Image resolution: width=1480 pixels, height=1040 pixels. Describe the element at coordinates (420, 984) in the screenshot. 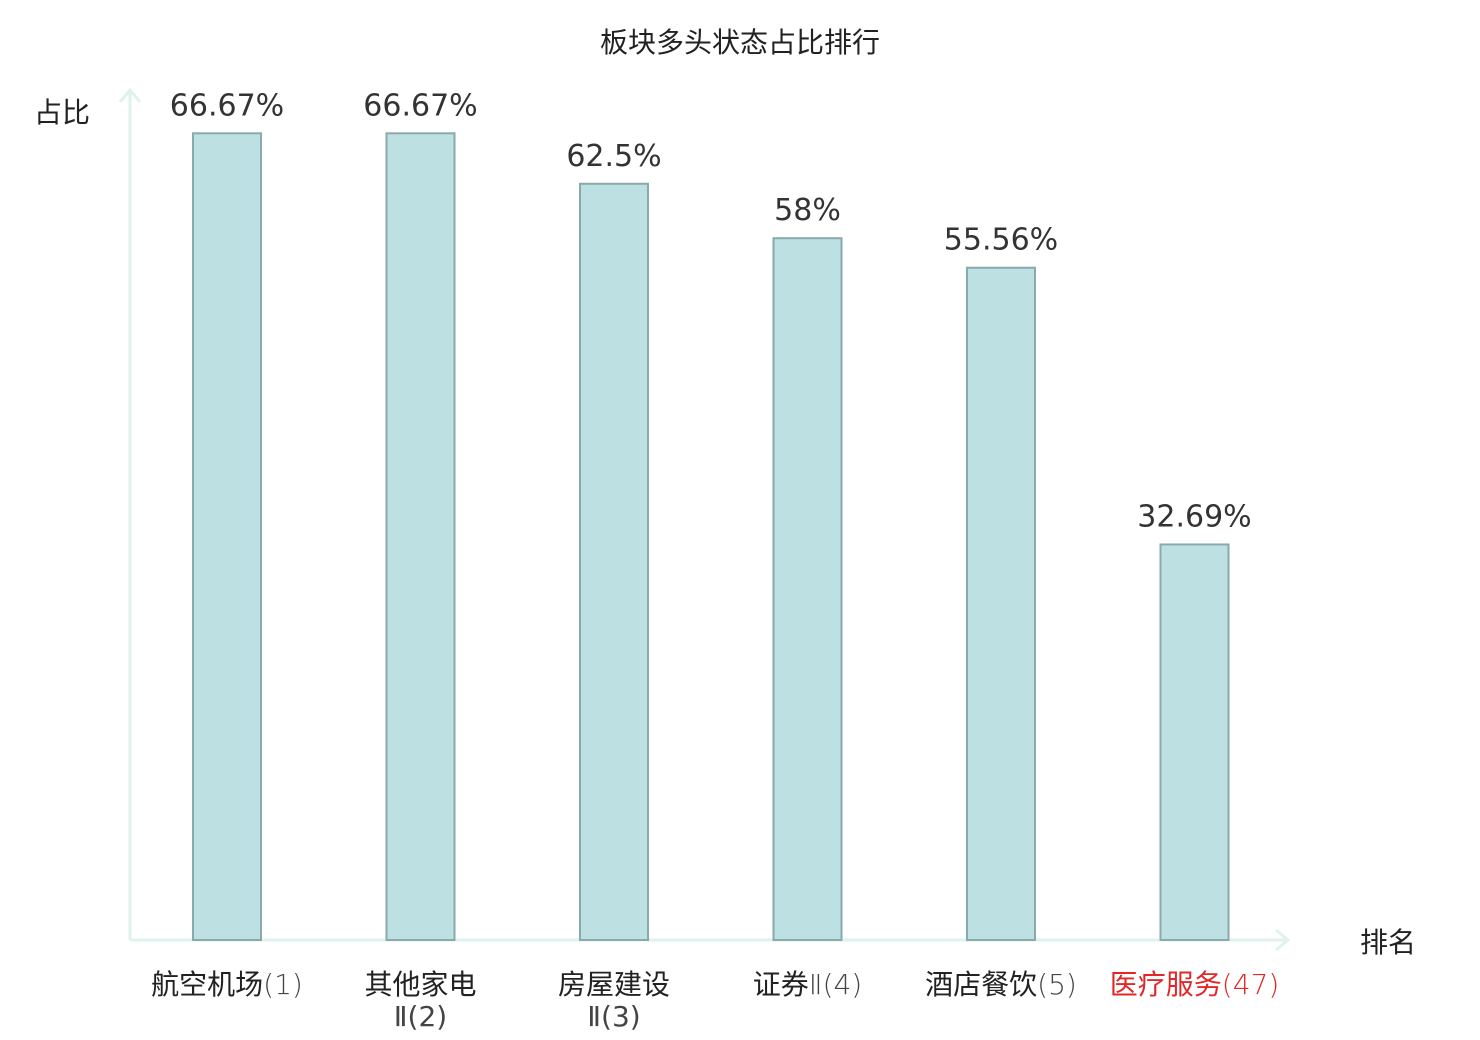

I see `category-label: 其他家电` at that location.